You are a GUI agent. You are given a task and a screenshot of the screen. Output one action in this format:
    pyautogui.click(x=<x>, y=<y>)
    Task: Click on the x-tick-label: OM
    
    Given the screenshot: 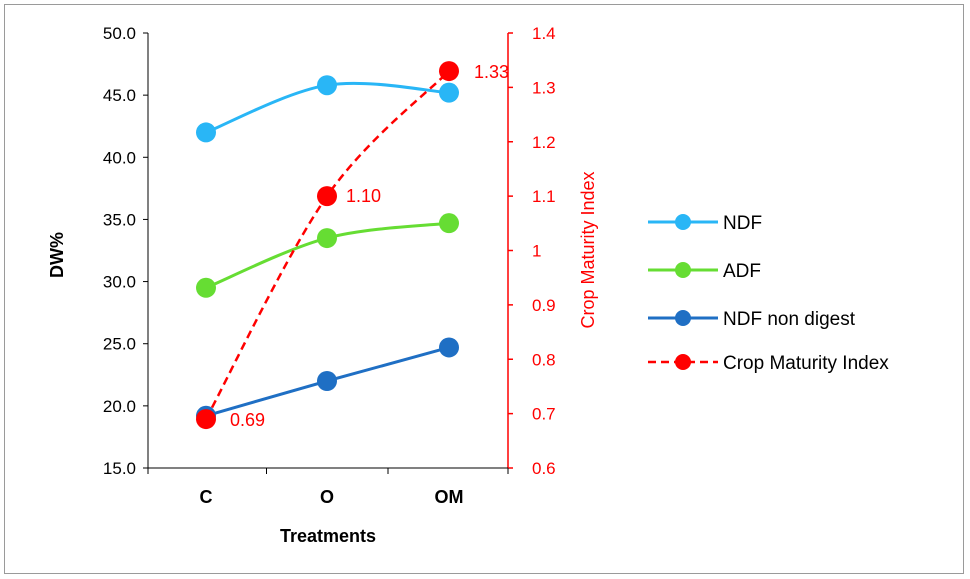 What is the action you would take?
    pyautogui.click(x=449, y=497)
    